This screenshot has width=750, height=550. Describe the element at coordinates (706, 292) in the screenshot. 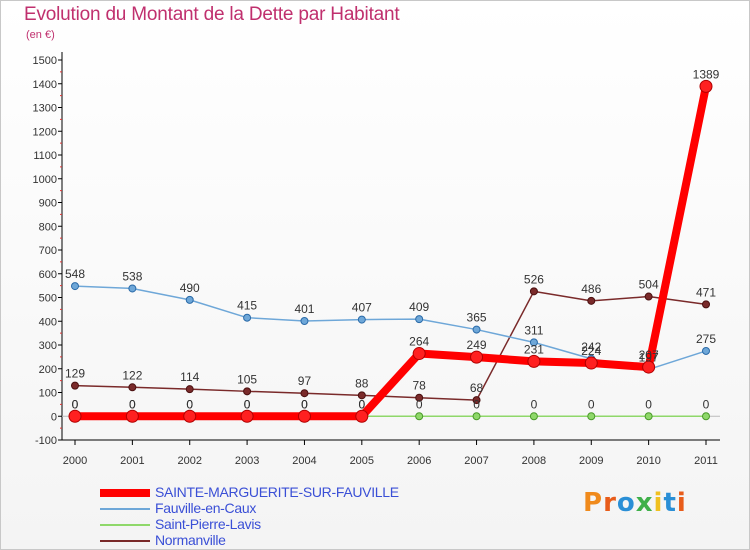

I see `data-label-normanville: 471` at that location.